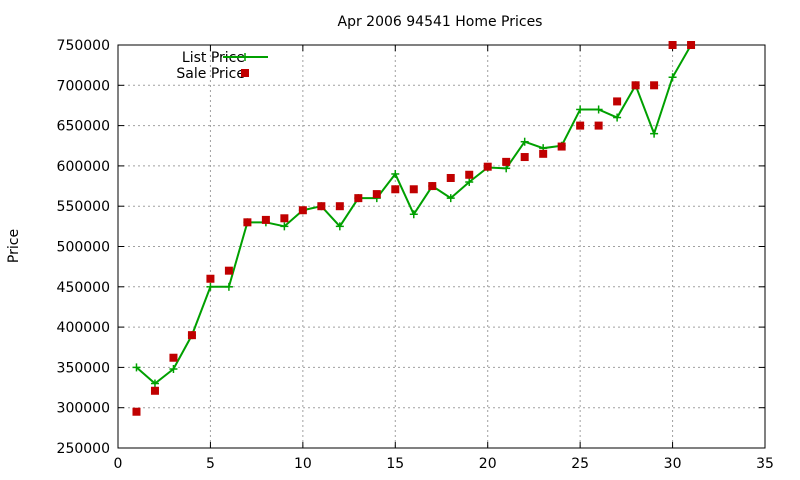  Describe the element at coordinates (213, 58) in the screenshot. I see `legend-label: List Price` at that location.